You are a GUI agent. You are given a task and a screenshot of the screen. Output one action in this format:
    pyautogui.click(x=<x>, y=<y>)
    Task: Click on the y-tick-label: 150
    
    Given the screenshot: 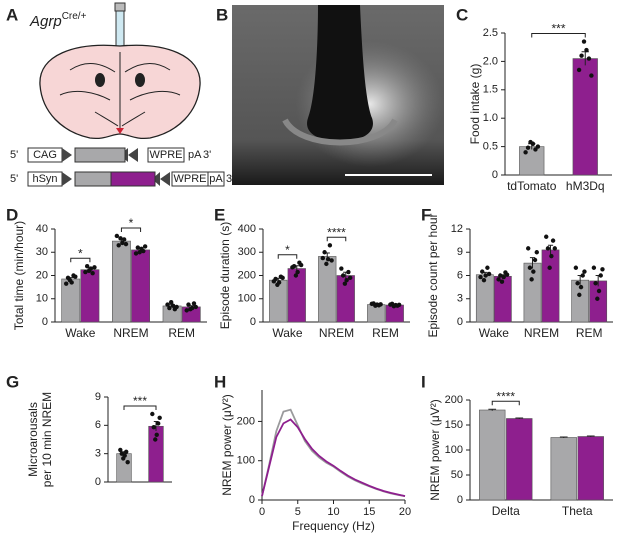 What is the action you would take?
    pyautogui.click(x=454, y=425)
    